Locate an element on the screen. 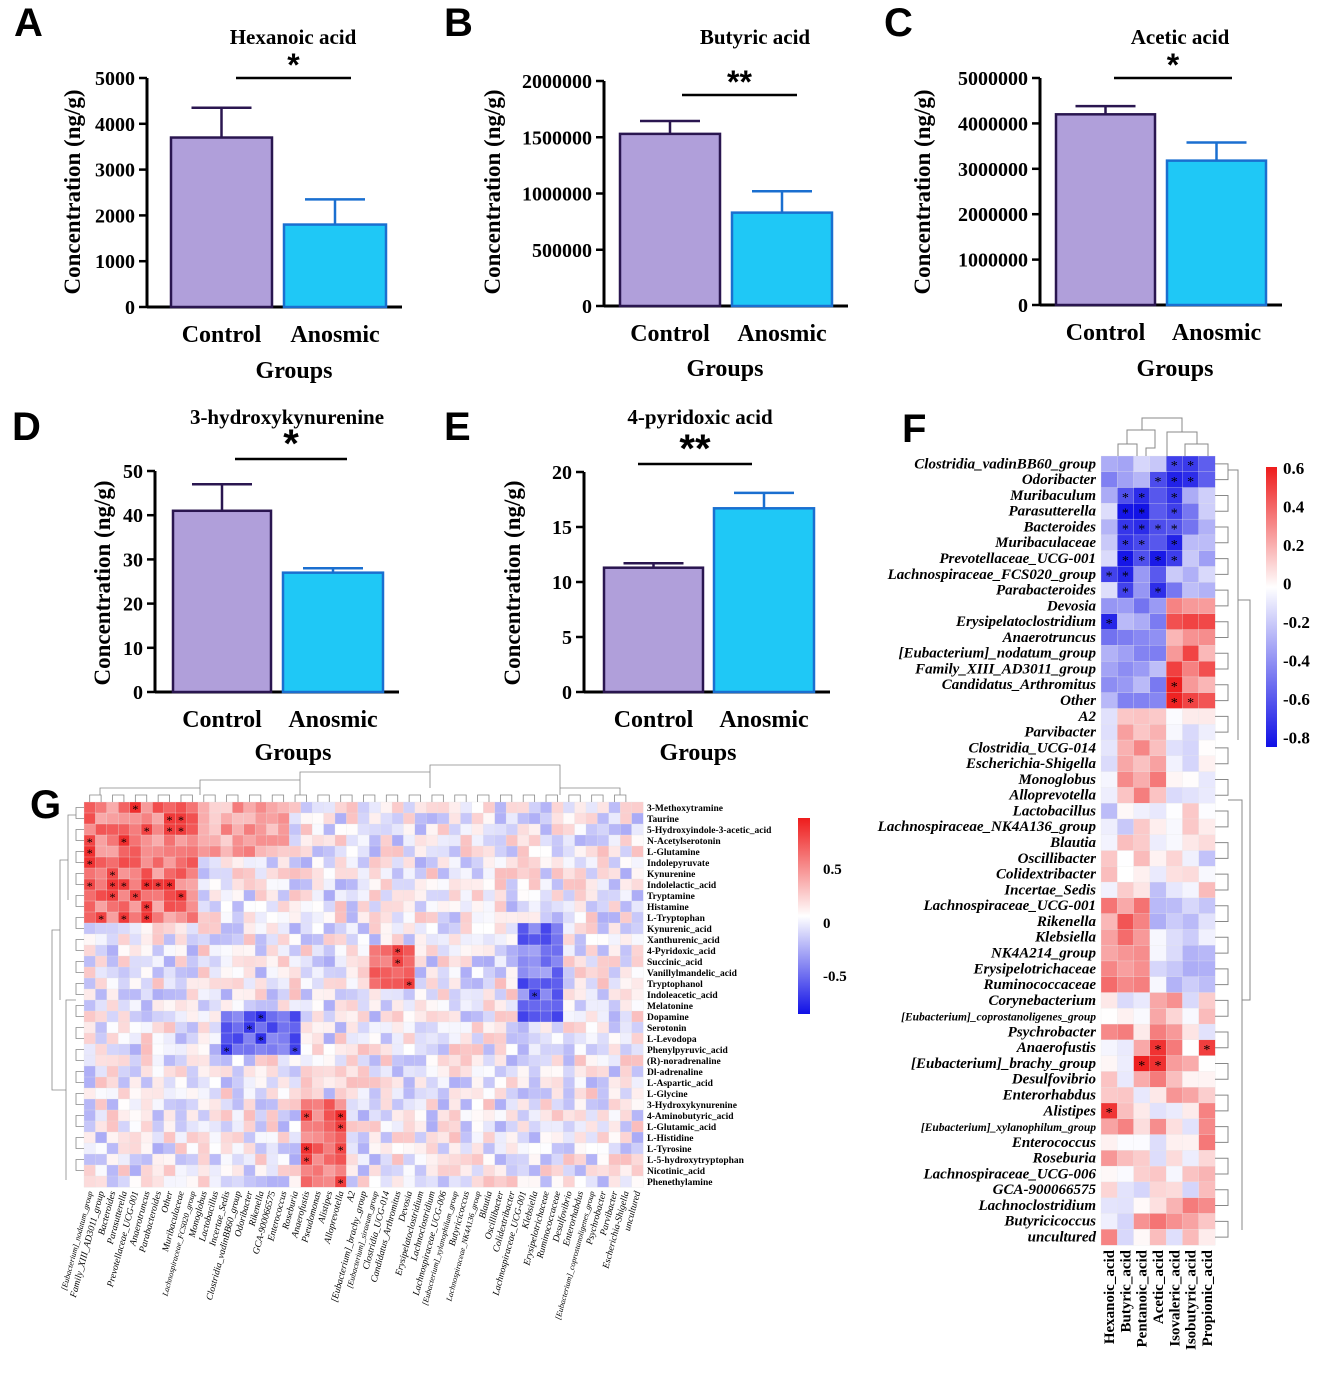 This screenshot has height=1377, width=1325. y-tick-label: 5000000 is located at coordinates (993, 79).